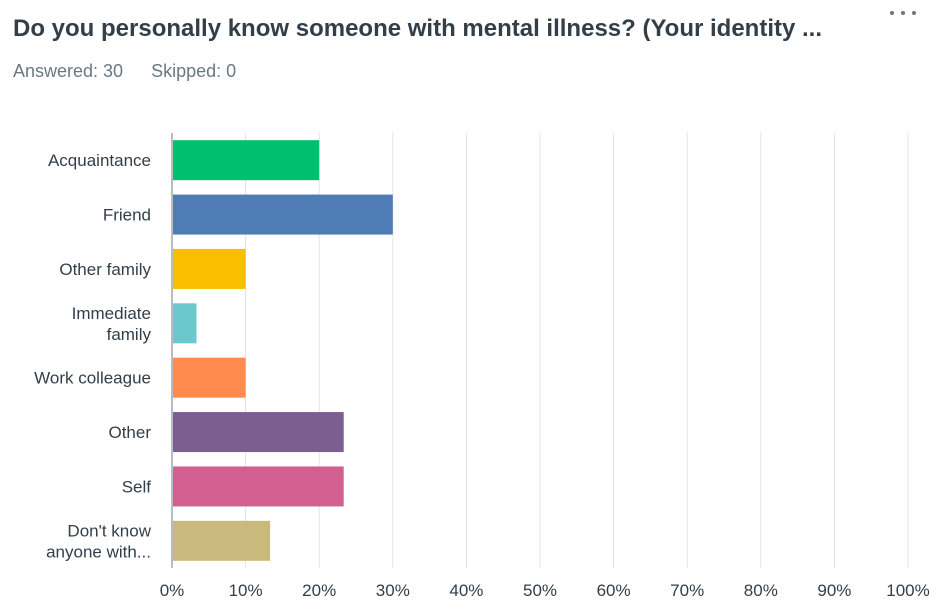 The width and height of the screenshot is (940, 612). Describe the element at coordinates (540, 590) in the screenshot. I see `x-tick-label: 50%` at that location.